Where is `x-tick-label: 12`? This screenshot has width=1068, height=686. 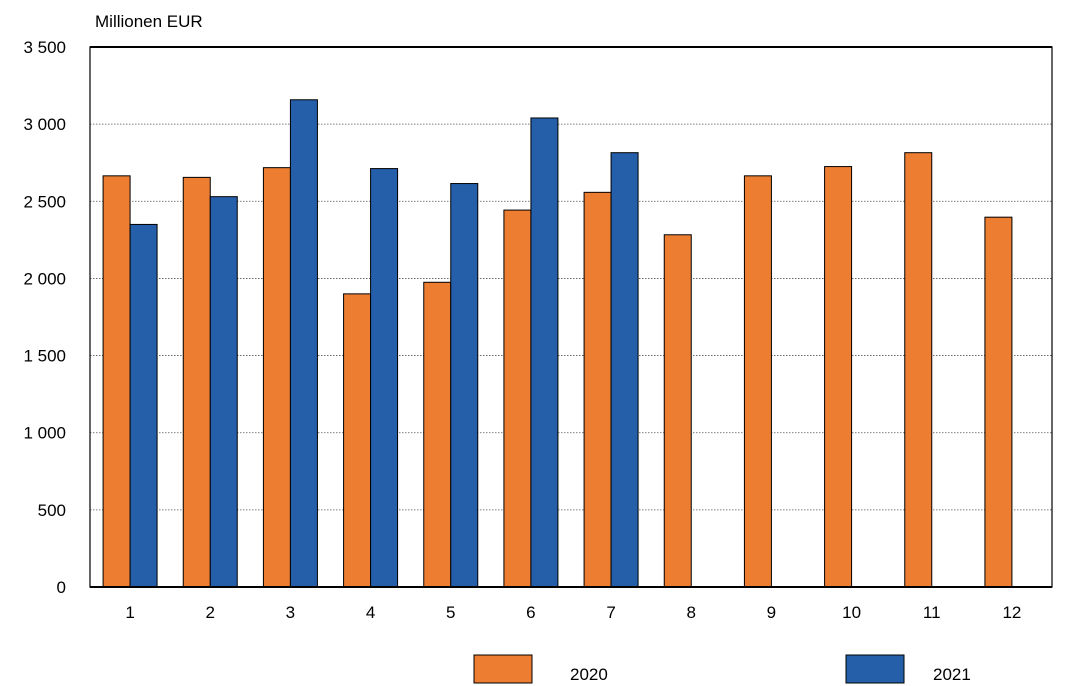
x-tick-label: 12 is located at coordinates (1011, 612).